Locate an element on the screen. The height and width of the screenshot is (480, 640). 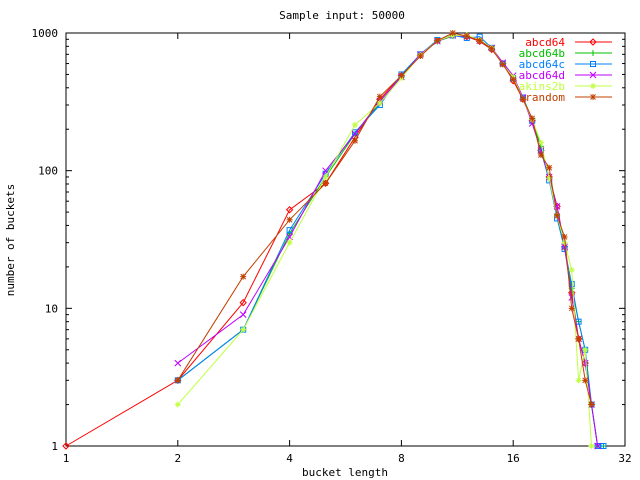
x-tick-label: 4 is located at coordinates (289, 458).